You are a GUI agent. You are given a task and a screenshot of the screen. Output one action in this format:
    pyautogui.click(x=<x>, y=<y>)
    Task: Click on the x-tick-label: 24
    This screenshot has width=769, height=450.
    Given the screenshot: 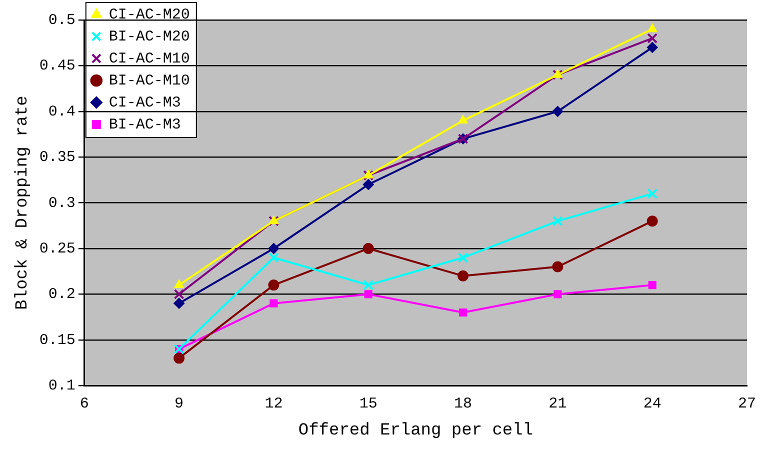 What is the action you would take?
    pyautogui.click(x=652, y=404)
    